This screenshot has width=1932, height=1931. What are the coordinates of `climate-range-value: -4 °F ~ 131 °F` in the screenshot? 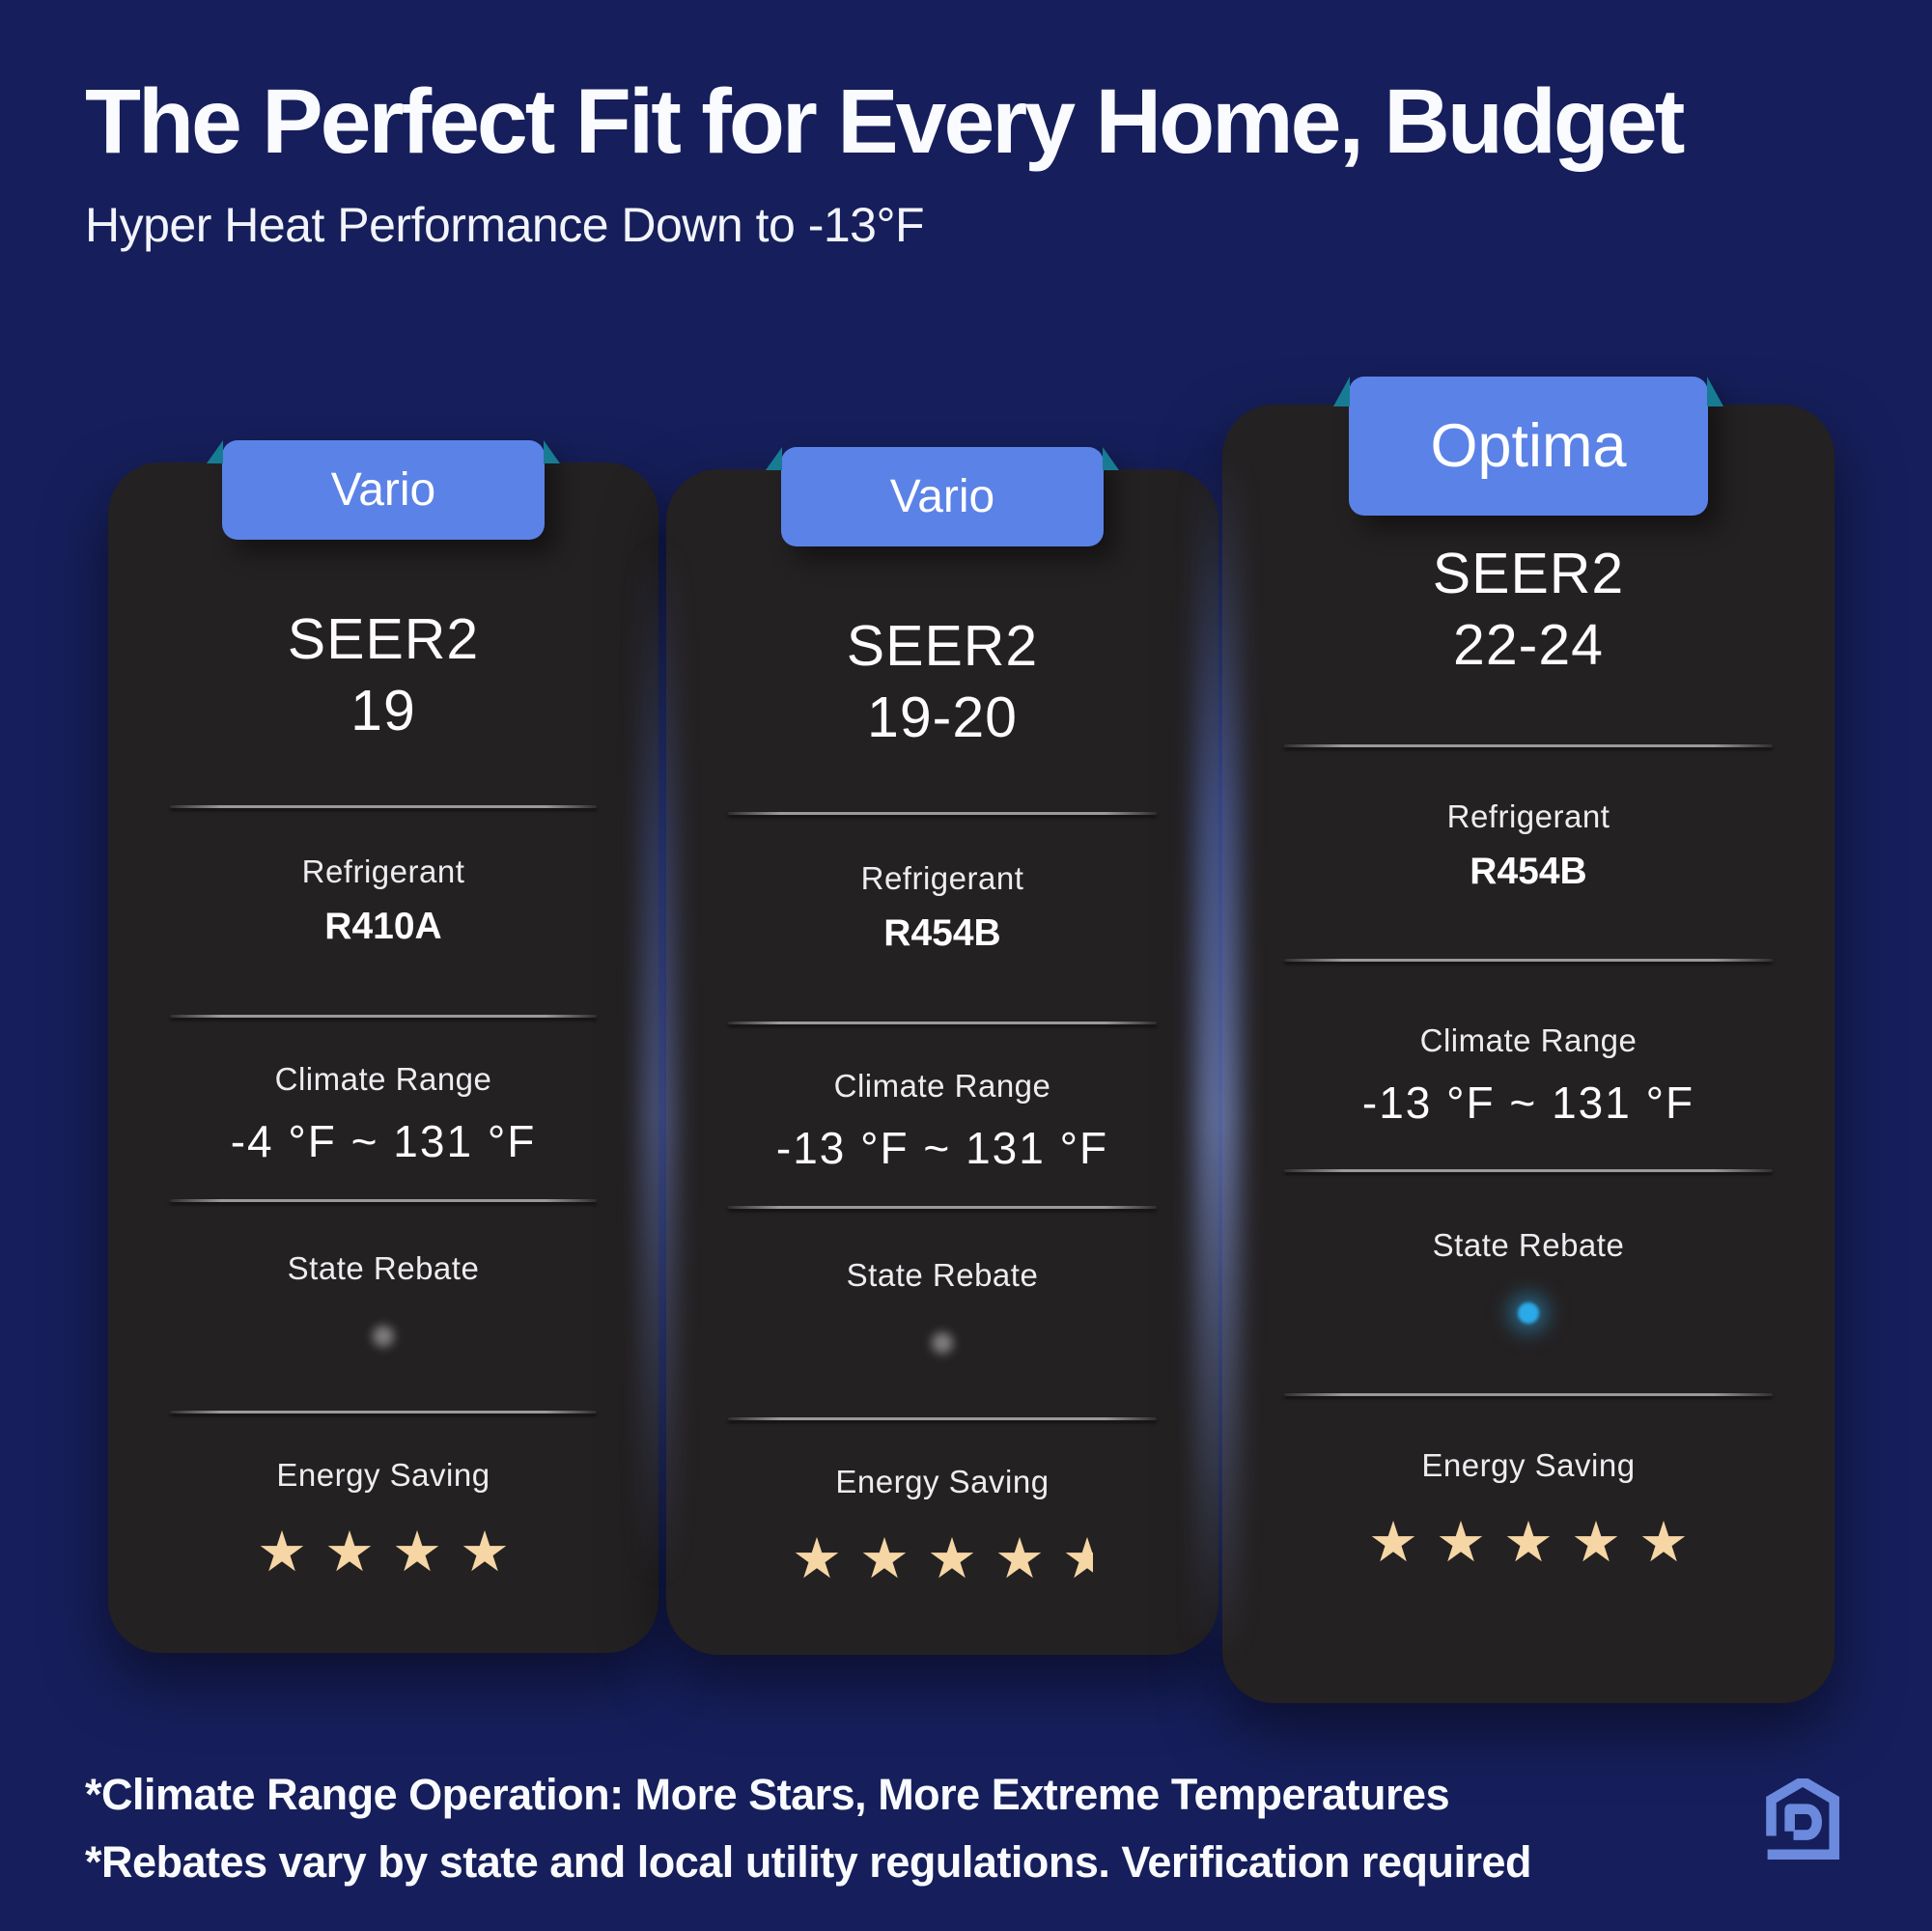 It's located at (384, 1141).